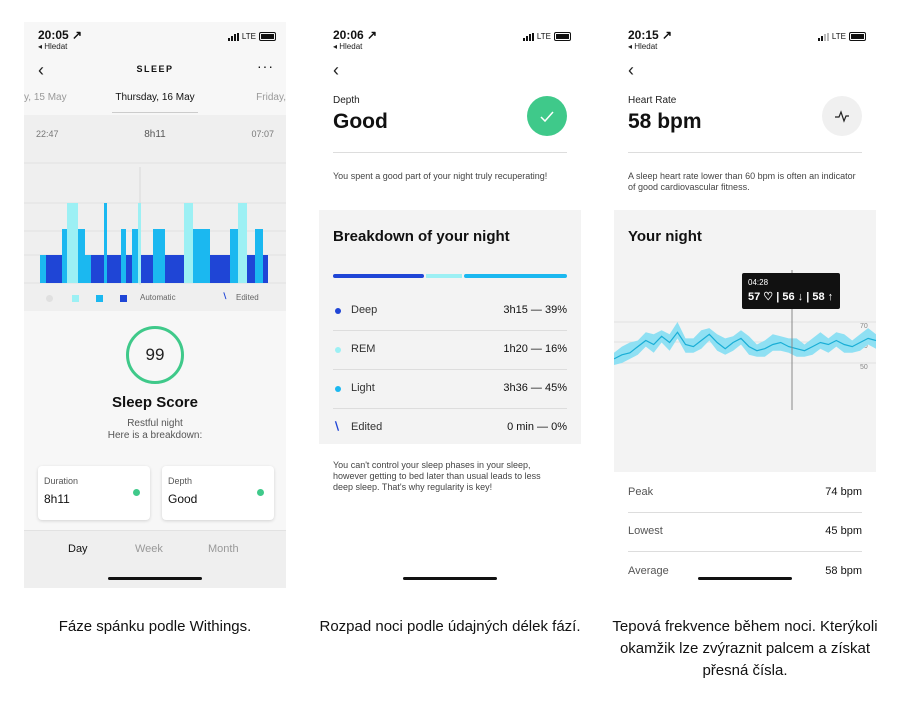  What do you see at coordinates (155, 97) in the screenshot?
I see `current-date: Thursday, 16 May` at bounding box center [155, 97].